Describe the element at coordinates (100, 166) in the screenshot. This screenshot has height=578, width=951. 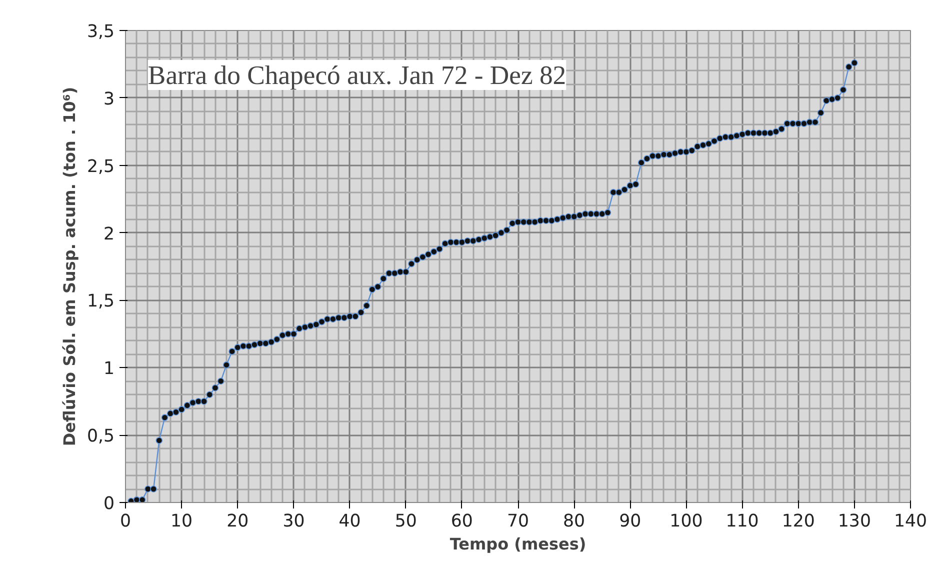
I see `y-tick-label: 2,5` at that location.